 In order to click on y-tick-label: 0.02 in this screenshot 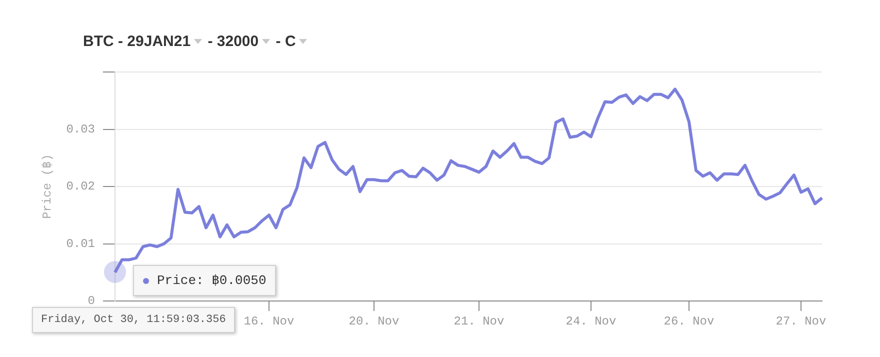, I will do `click(80, 187)`.